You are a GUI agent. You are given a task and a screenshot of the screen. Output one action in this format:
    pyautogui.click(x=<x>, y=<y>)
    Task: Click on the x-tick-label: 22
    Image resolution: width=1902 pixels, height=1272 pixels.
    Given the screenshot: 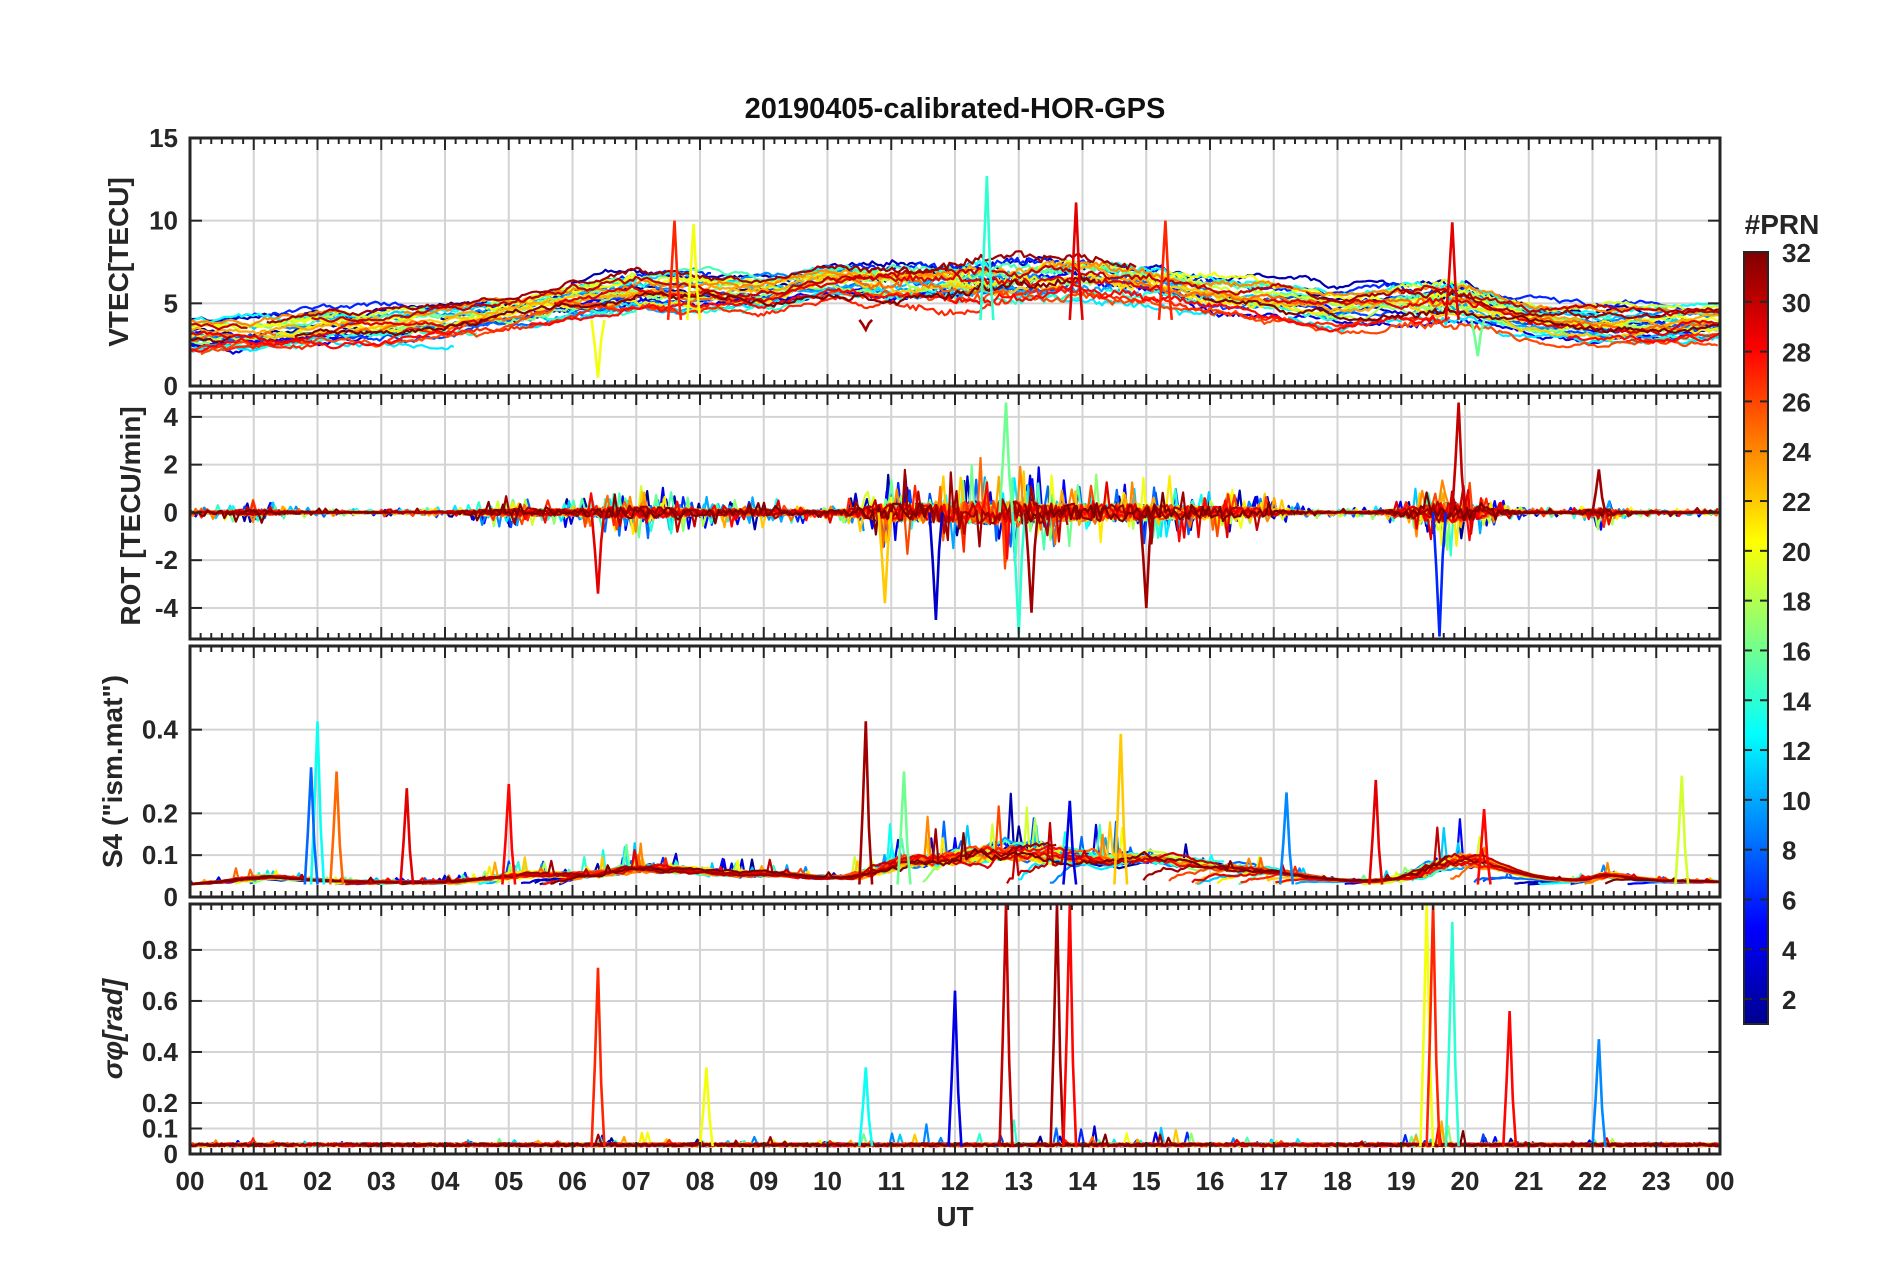 What is the action you would take?
    pyautogui.click(x=1592, y=1181)
    